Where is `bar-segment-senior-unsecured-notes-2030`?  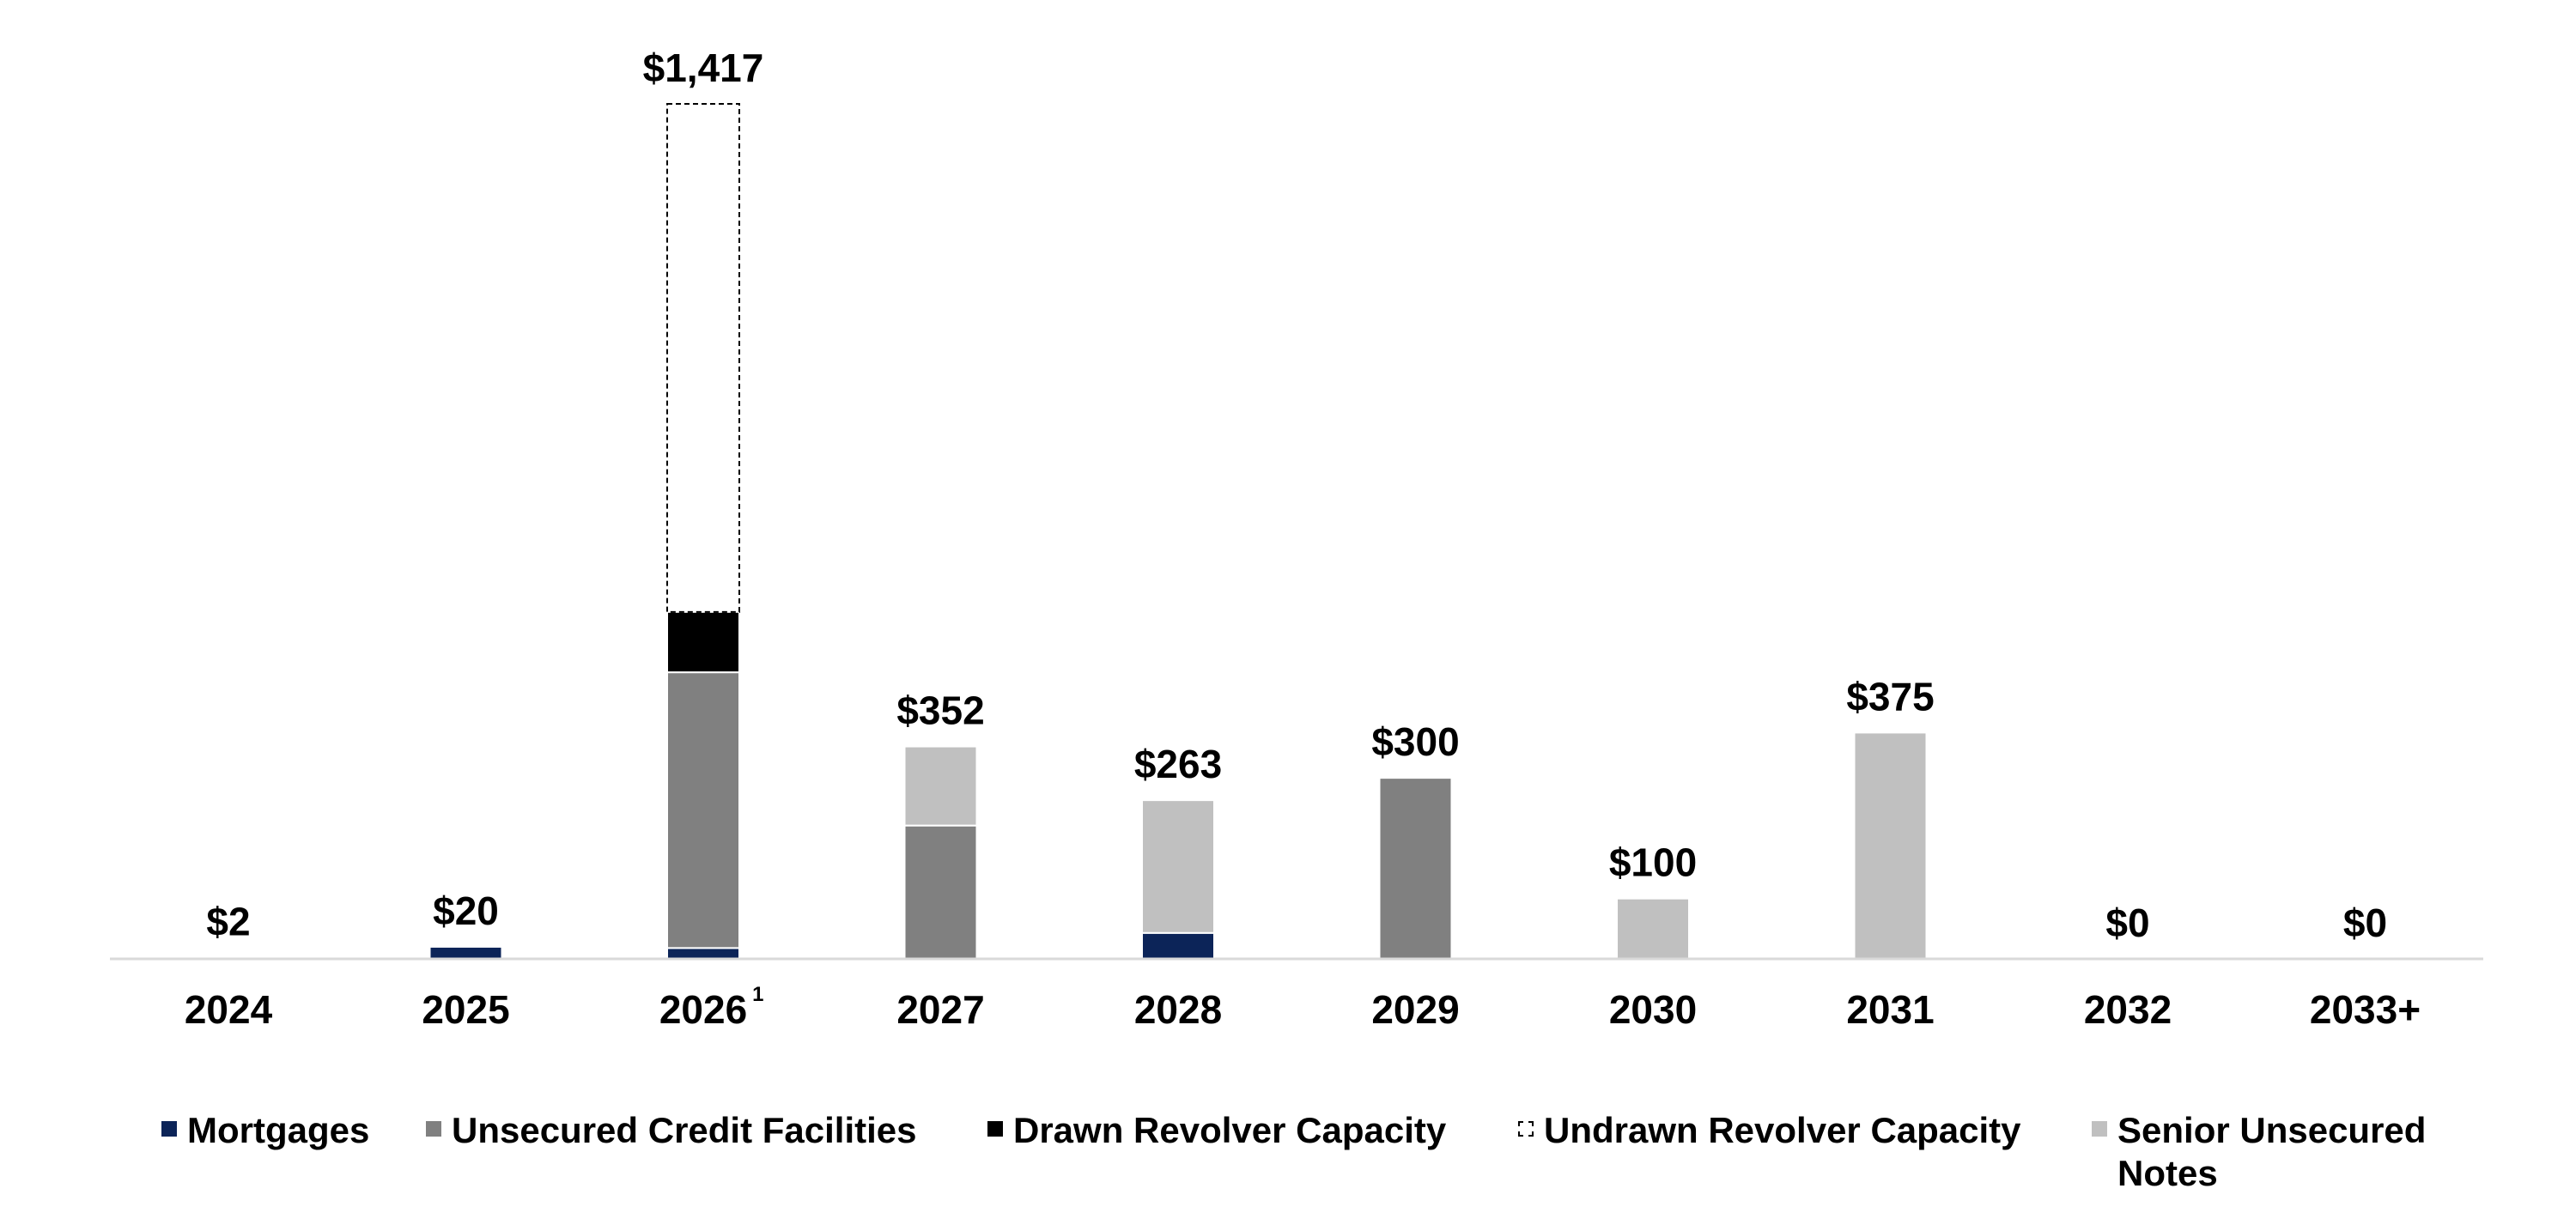 bar-segment-senior-unsecured-notes-2030 is located at coordinates (1653, 929).